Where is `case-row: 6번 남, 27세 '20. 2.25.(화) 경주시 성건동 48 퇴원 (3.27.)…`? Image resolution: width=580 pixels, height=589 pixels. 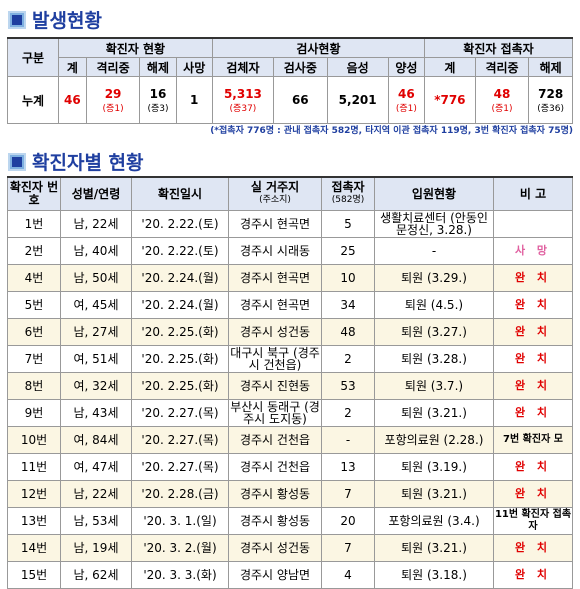
case-row: 6번 남, 27세 '20. 2.25.(화) 경주시 성건동 48 퇴원 (3.27.)… is located at coordinates (290, 332).